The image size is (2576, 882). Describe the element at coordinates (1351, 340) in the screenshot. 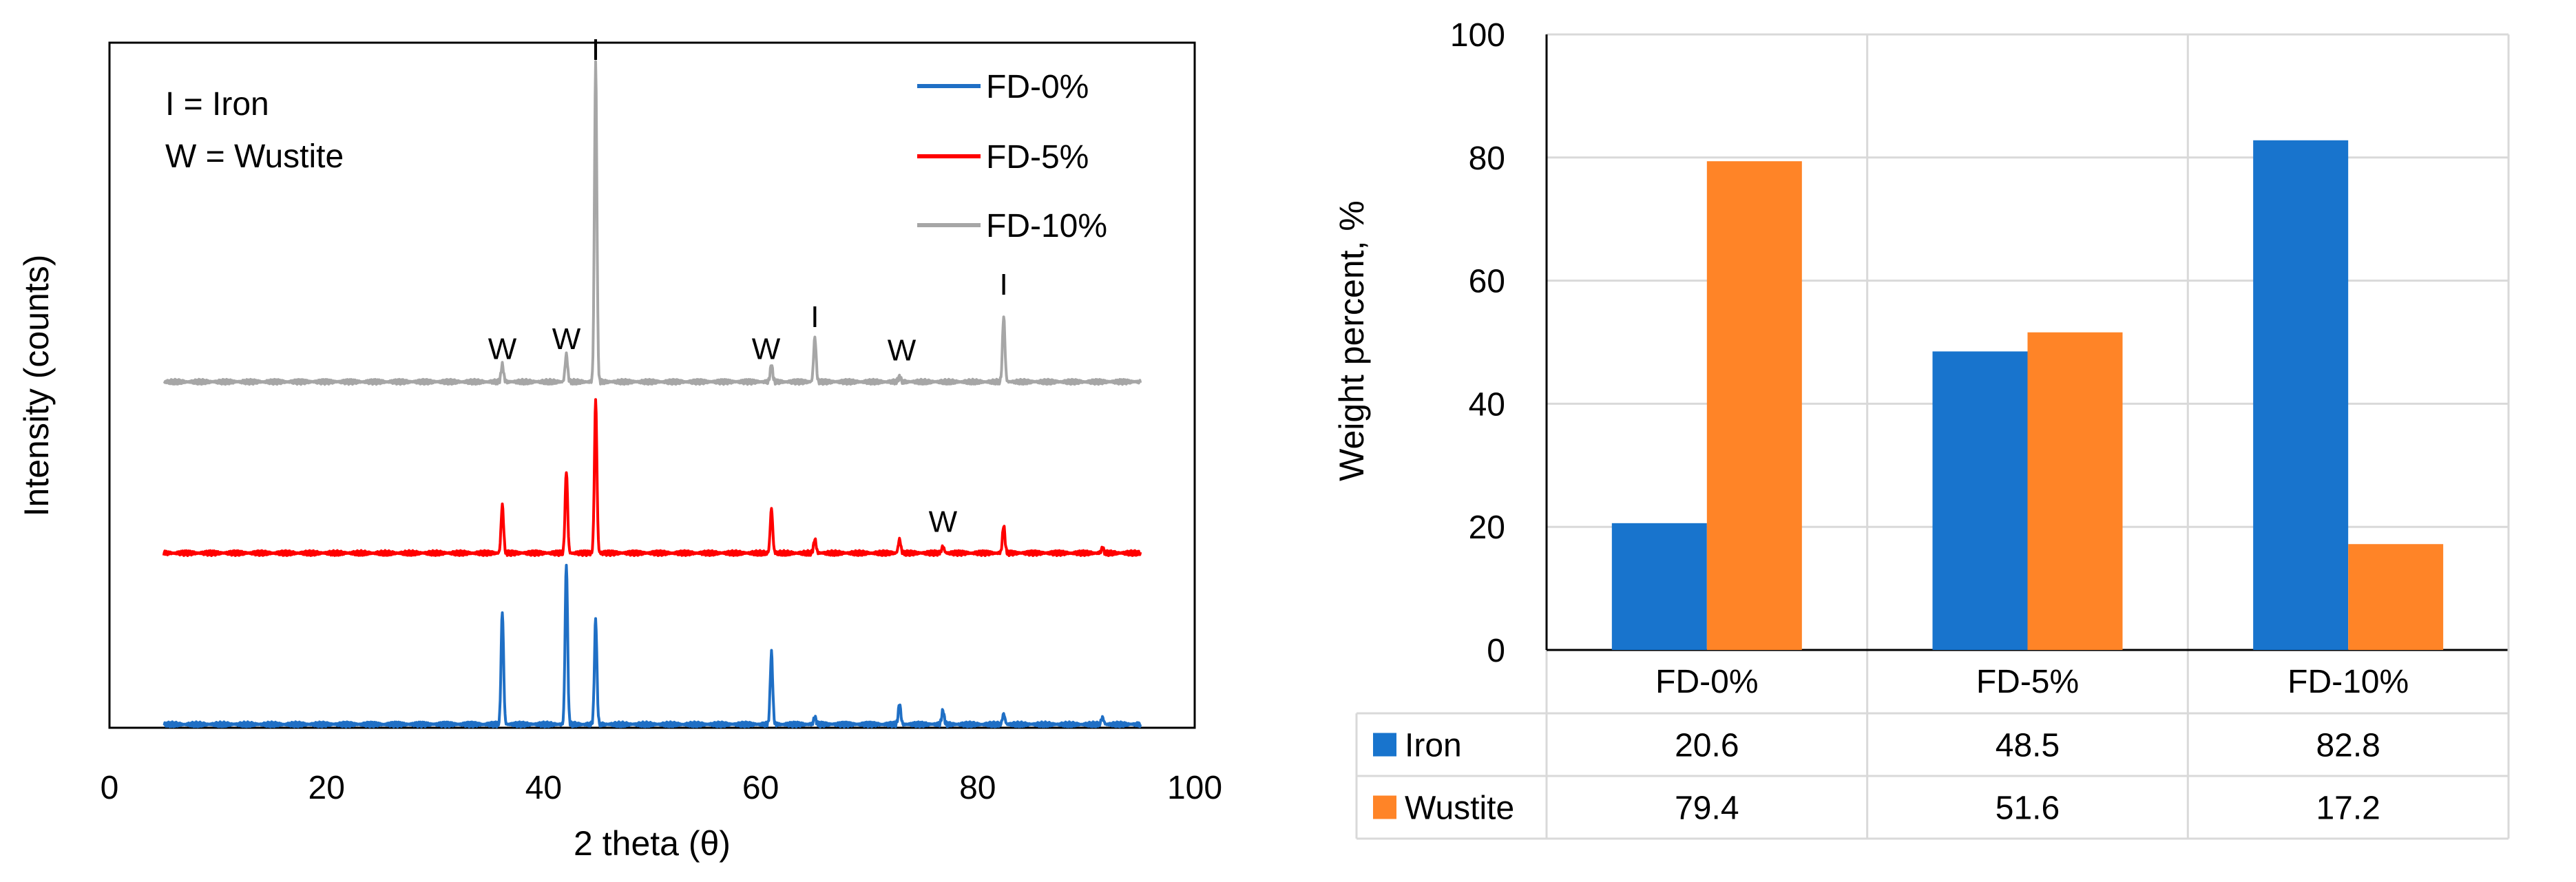

I see `bar-y-axis-label: Weight percent, %` at that location.